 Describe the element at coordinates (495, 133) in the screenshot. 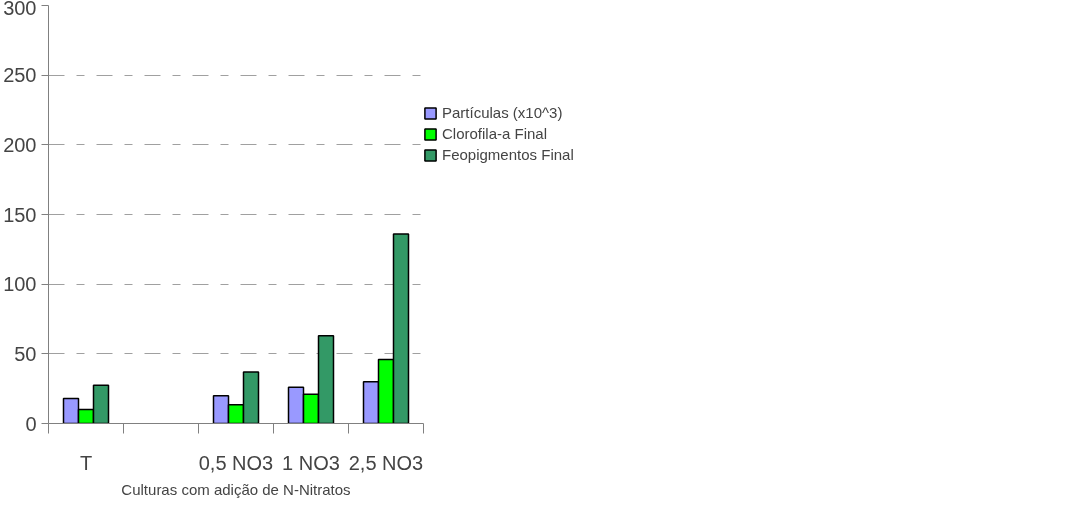

I see `legend-label: Clorofila-a Final` at that location.